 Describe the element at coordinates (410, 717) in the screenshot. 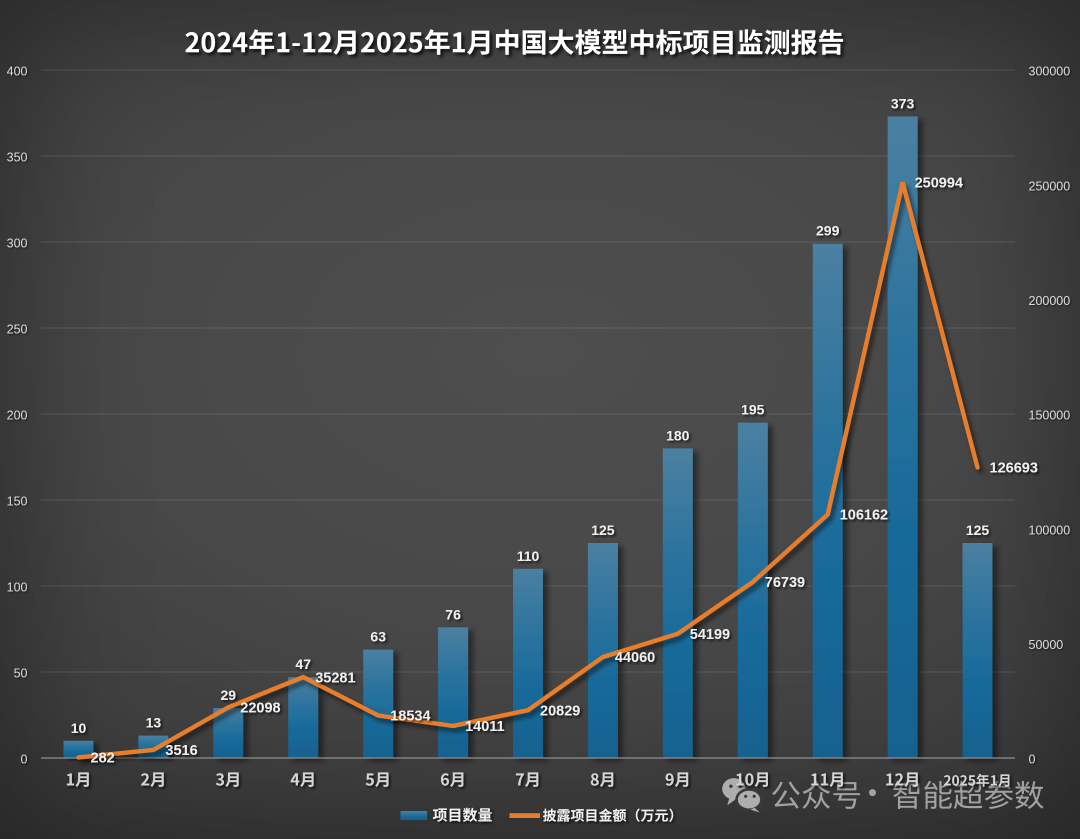

I see `svg-text: 18534` at that location.